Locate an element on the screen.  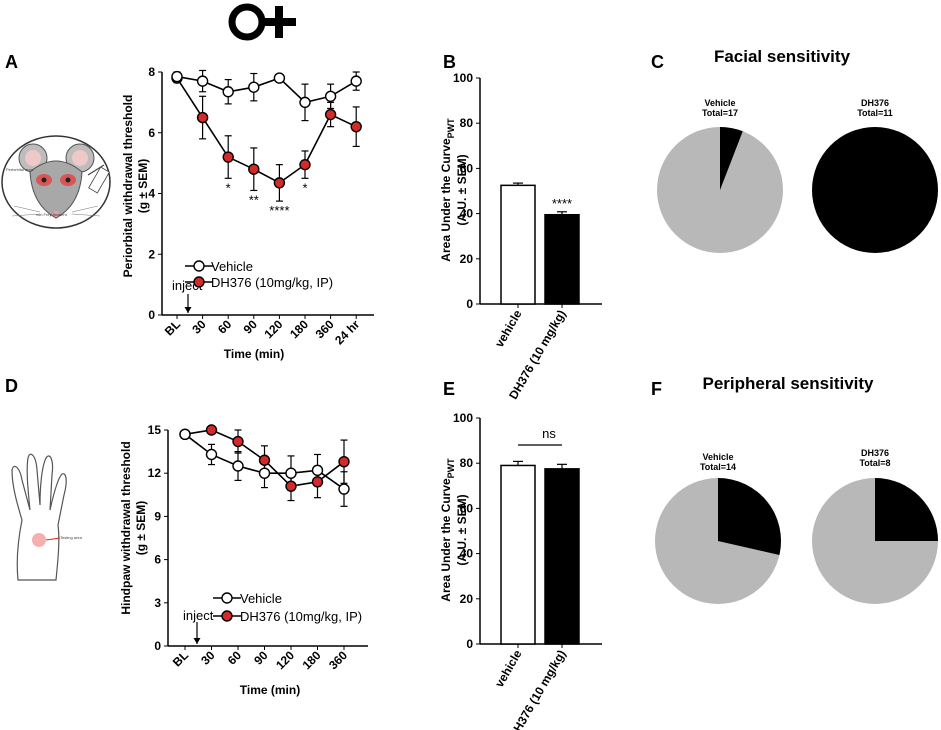
bar-dh376 is located at coordinates (562, 556).